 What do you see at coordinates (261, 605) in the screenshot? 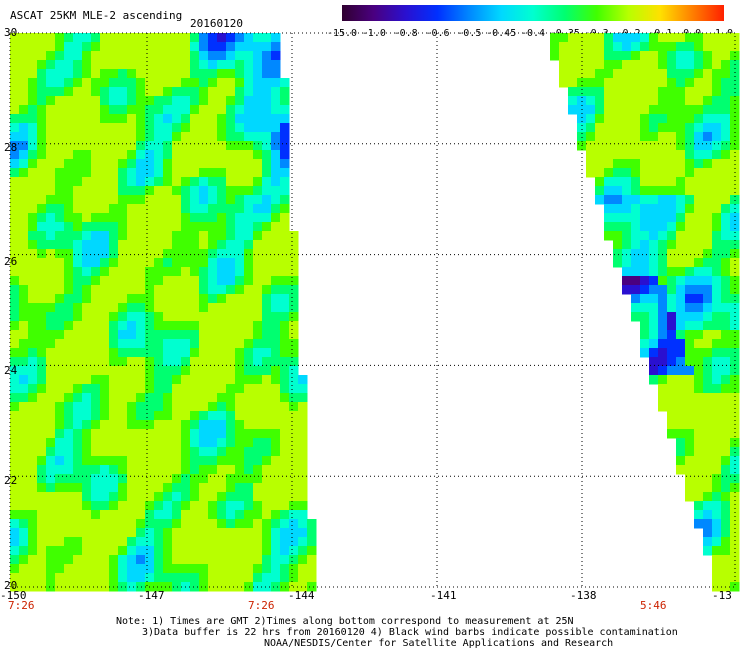
I see `pass-time-2: 7:26` at bounding box center [261, 605].